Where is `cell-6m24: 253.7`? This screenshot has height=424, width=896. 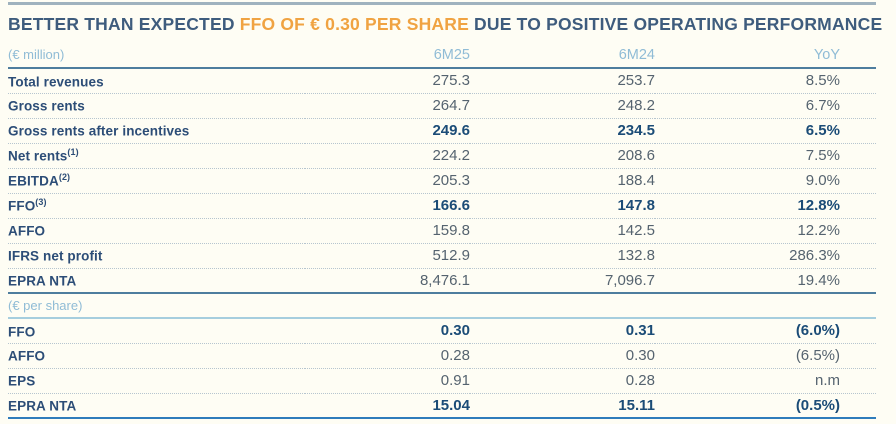
cell-6m24: 253.7 is located at coordinates (562, 81).